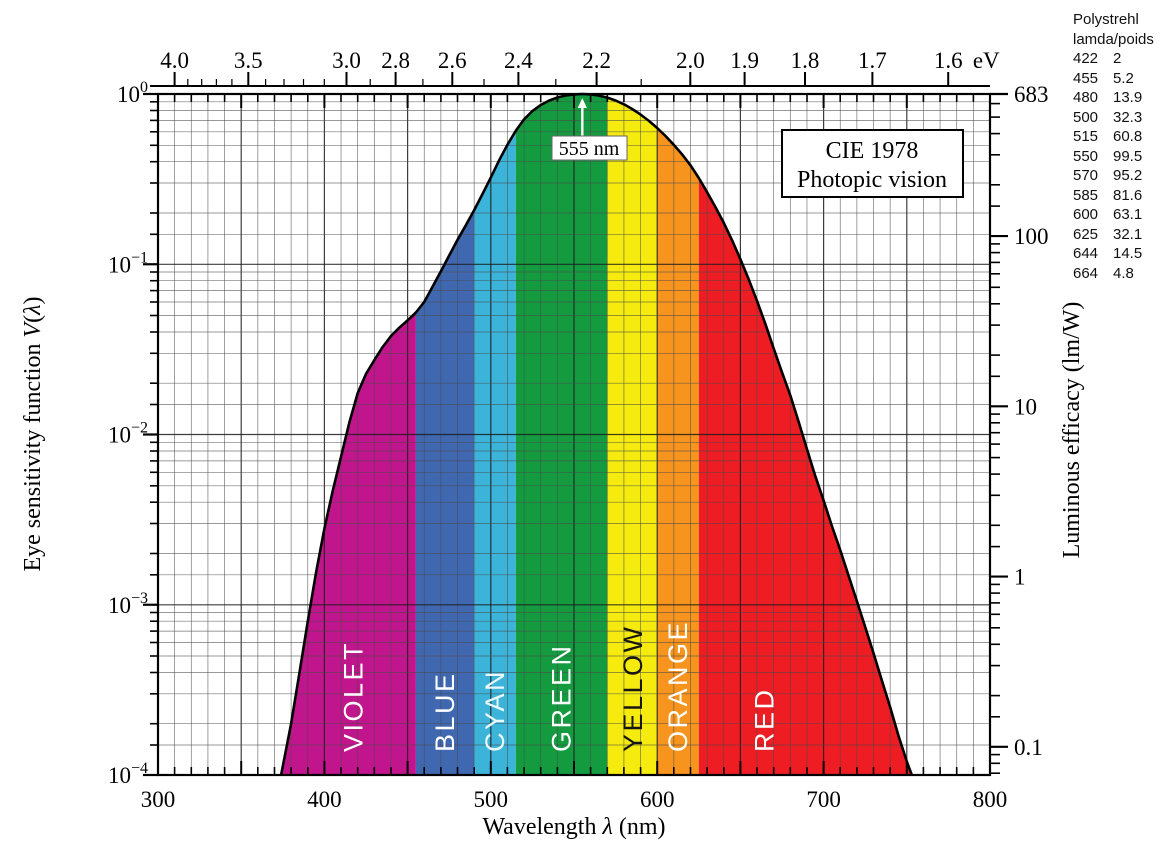  Describe the element at coordinates (1086, 234) in the screenshot. I see `table-cell-lambda: 625` at that location.